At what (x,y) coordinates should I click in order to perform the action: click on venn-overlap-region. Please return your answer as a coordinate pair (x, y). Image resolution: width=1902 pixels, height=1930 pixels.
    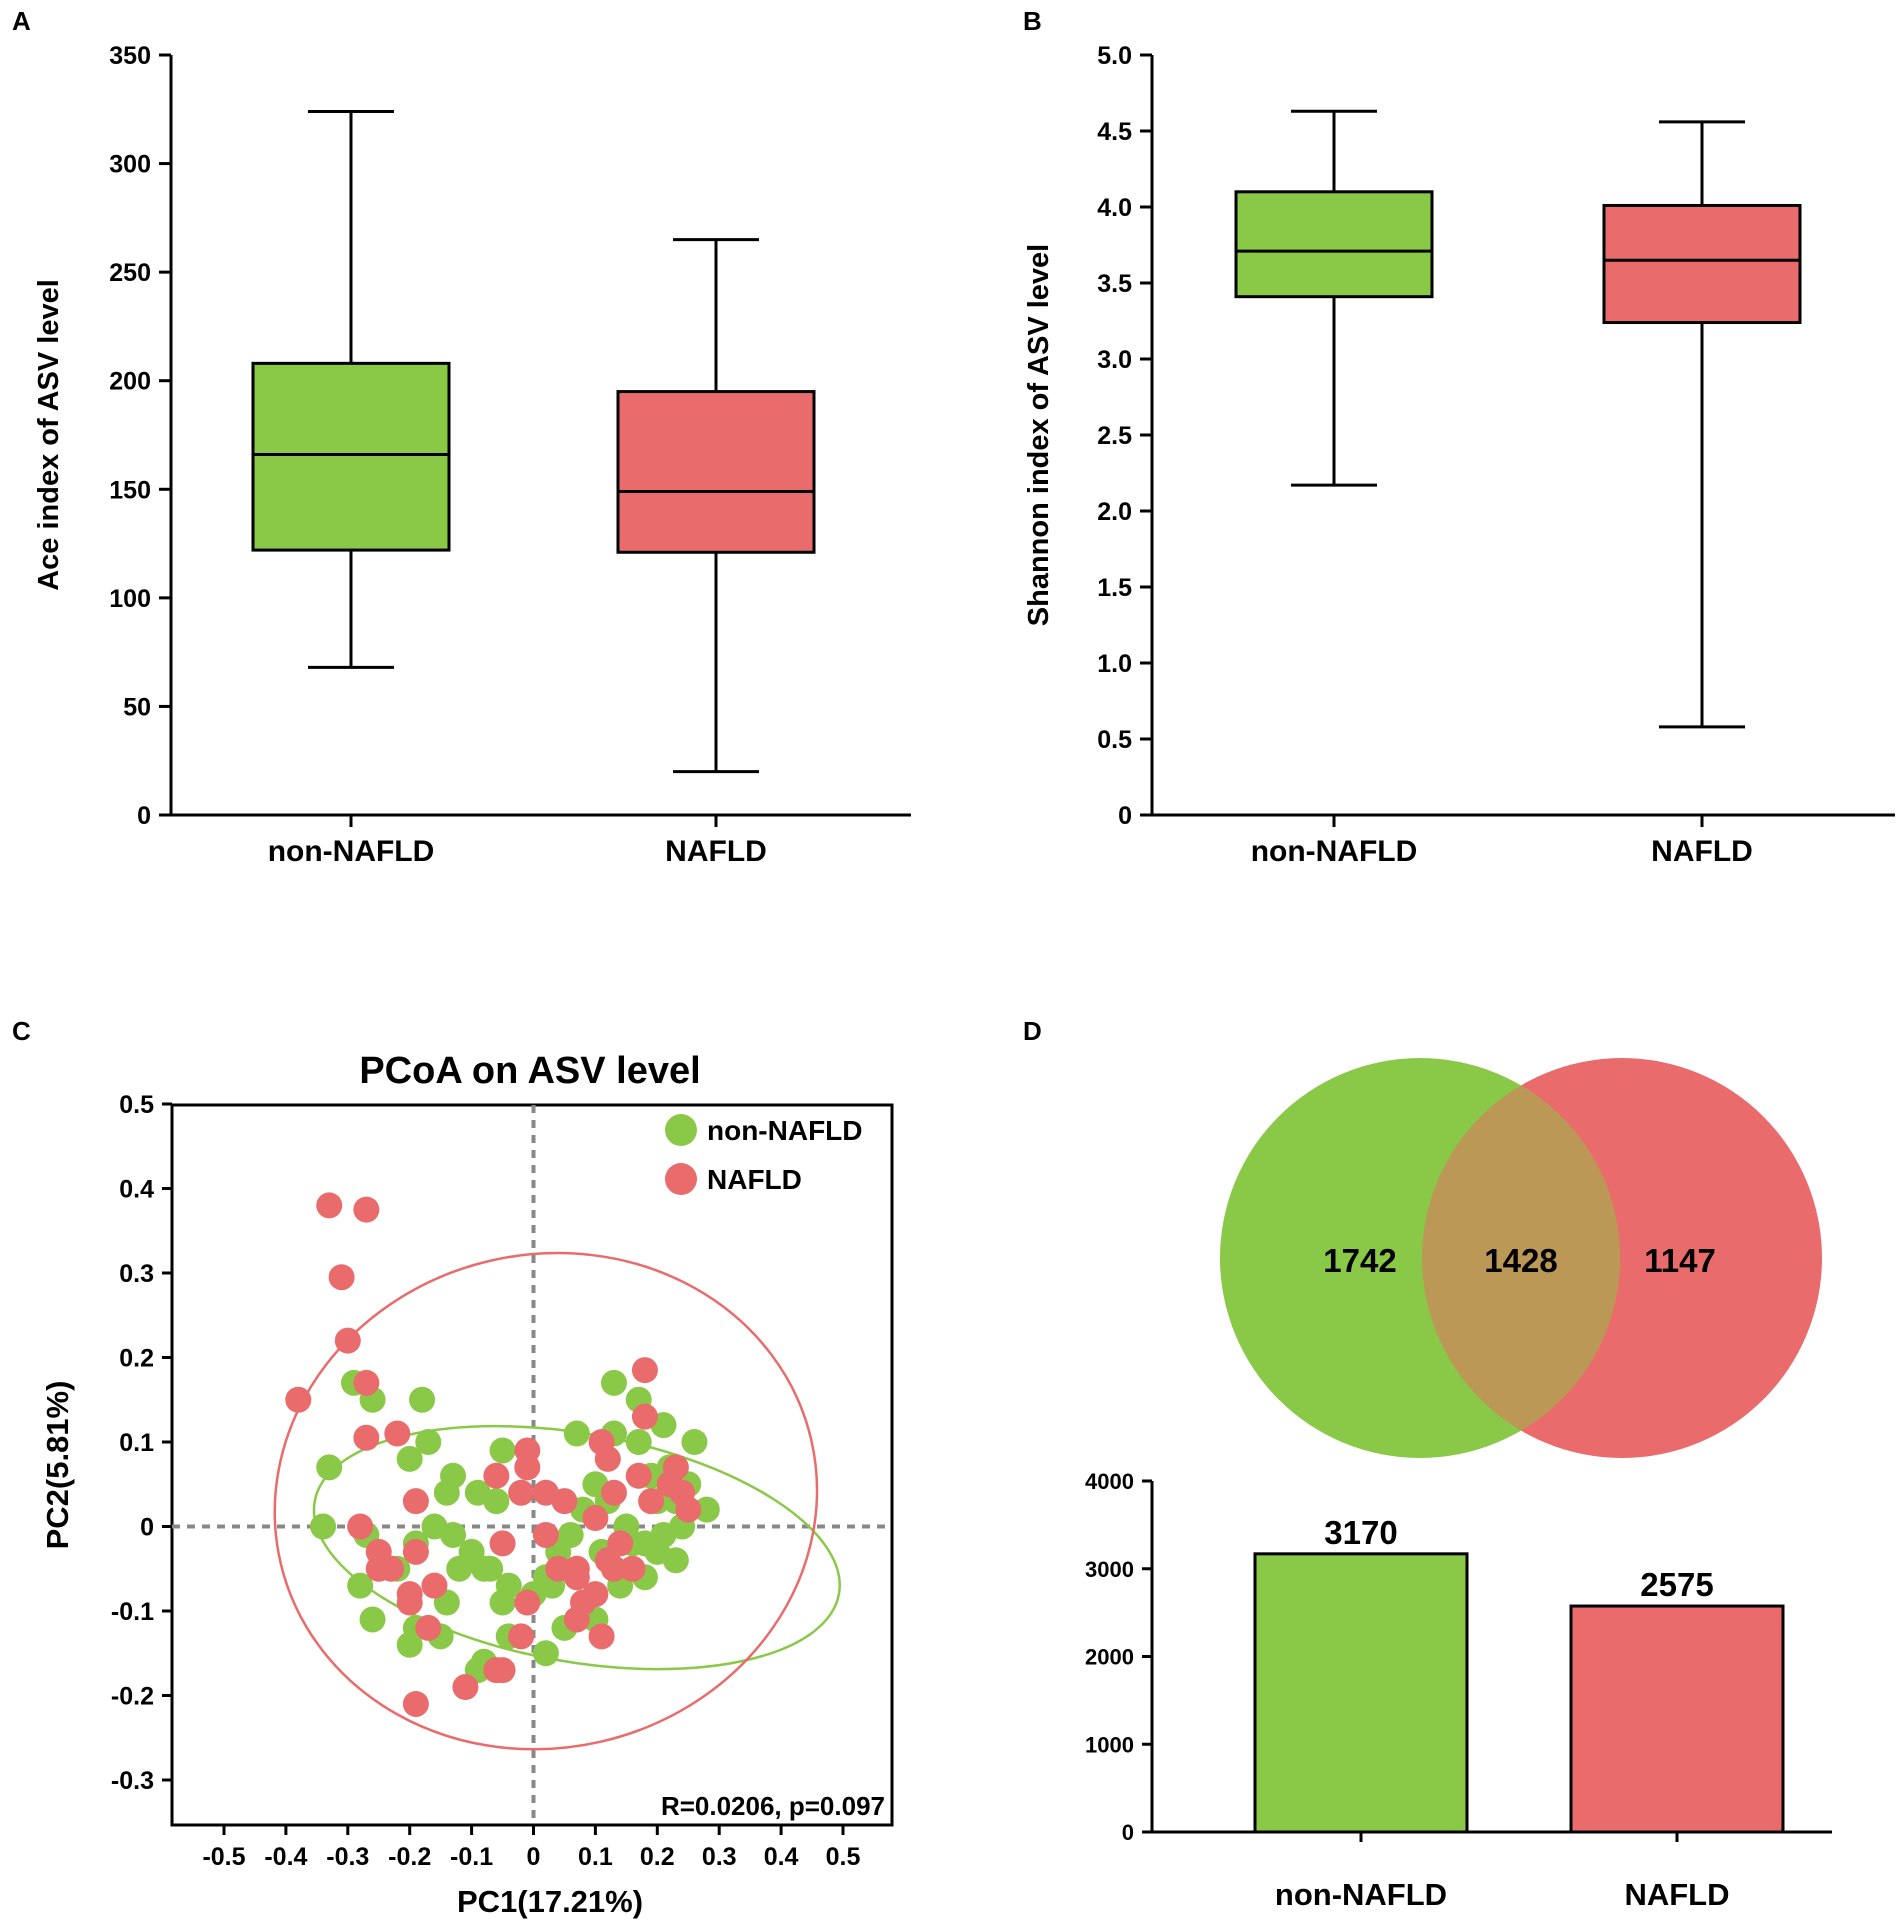
    Looking at the image, I should click on (1521, 1258).